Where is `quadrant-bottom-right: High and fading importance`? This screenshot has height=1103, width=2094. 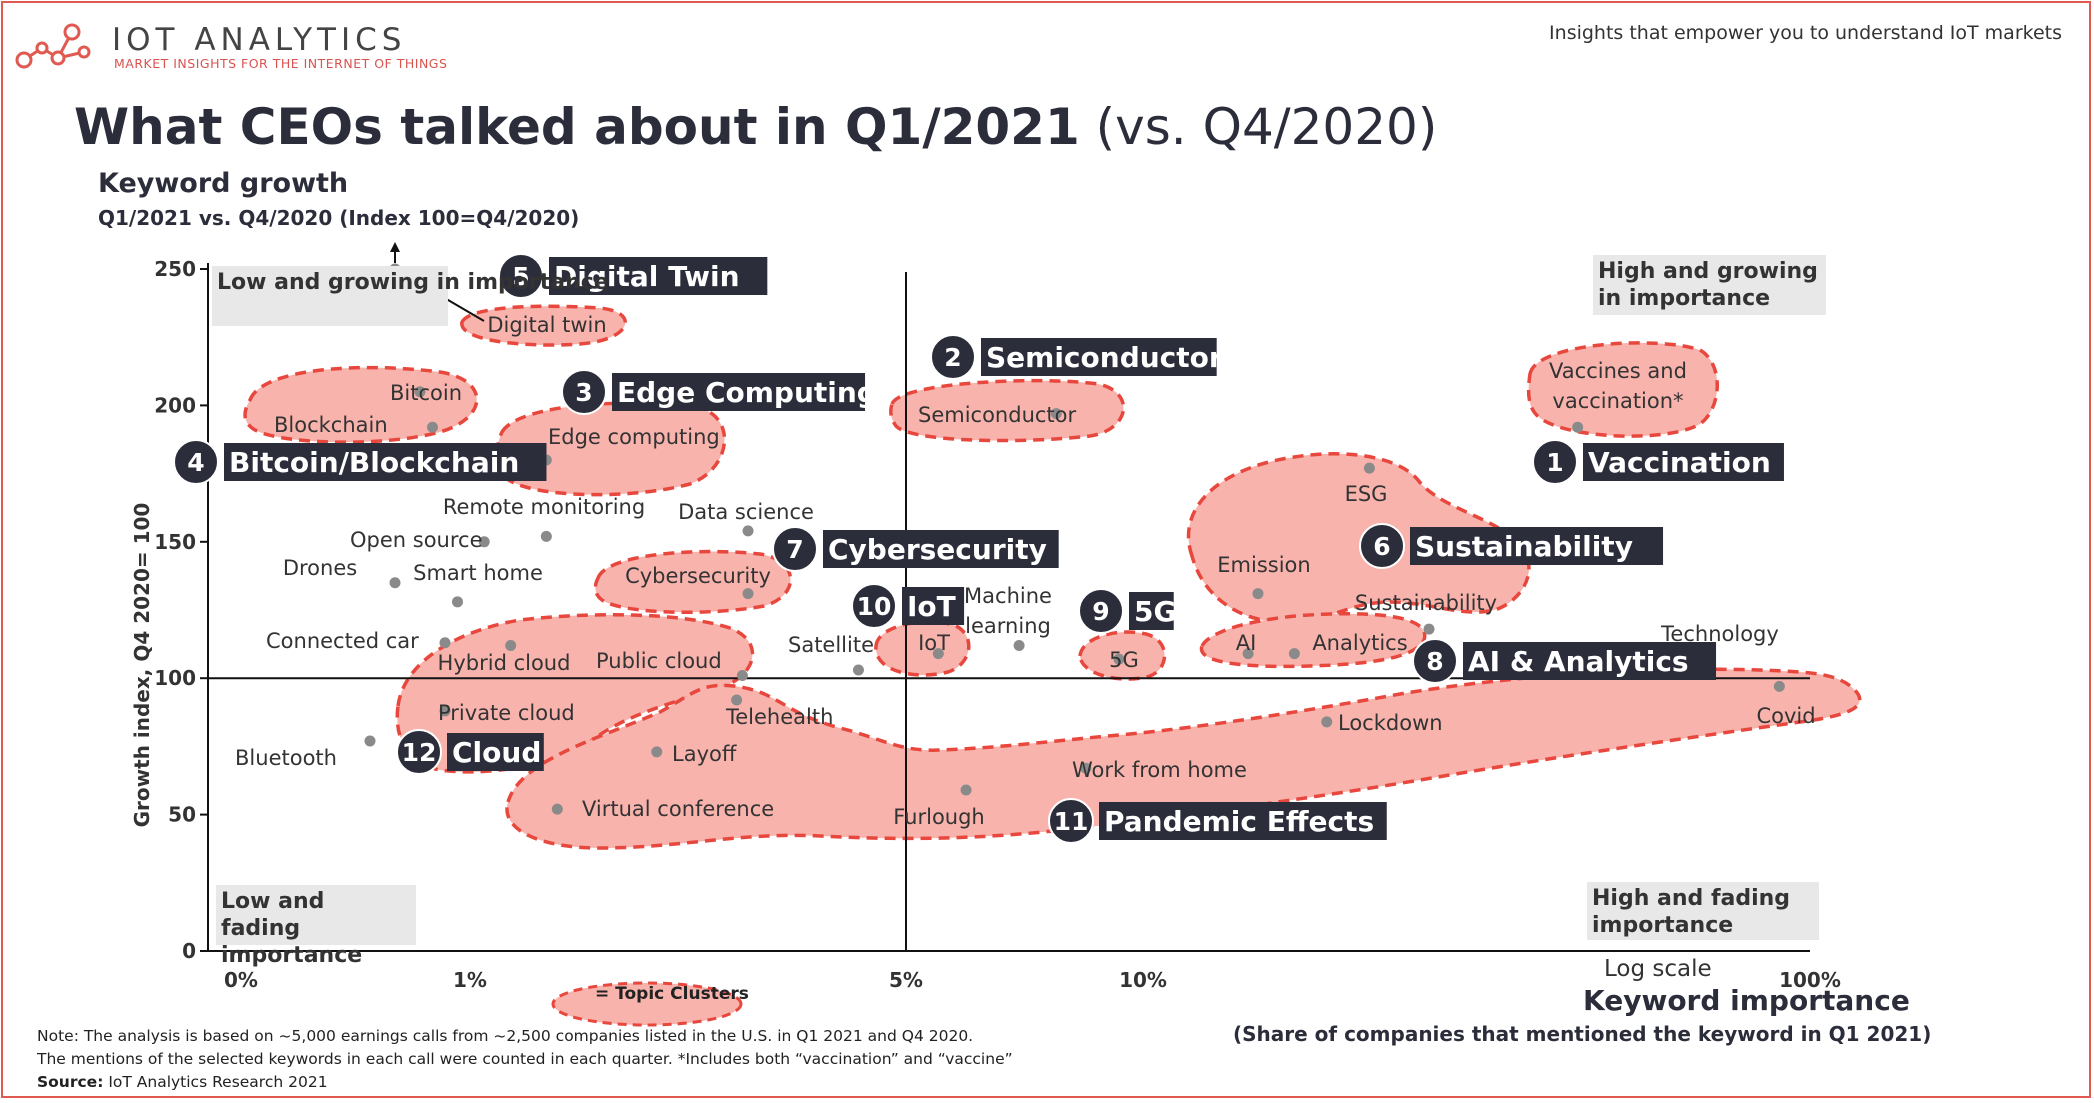
quadrant-bottom-right: High and fading importance is located at coordinates (1703, 911).